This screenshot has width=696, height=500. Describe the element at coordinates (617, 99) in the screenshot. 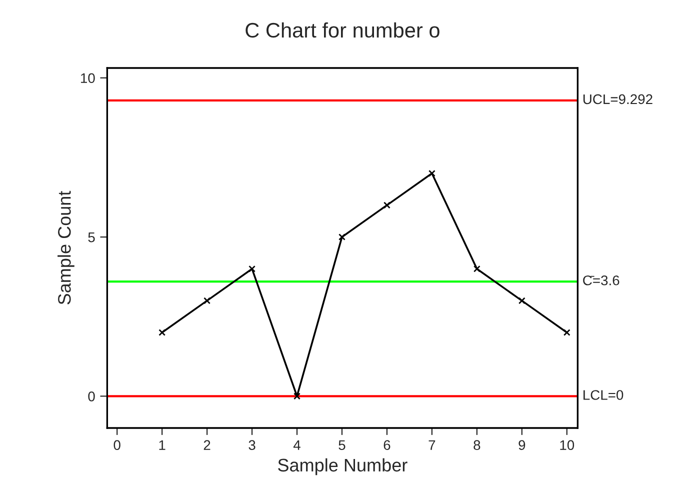

I see `ref-line-label: UCL=9.292` at that location.